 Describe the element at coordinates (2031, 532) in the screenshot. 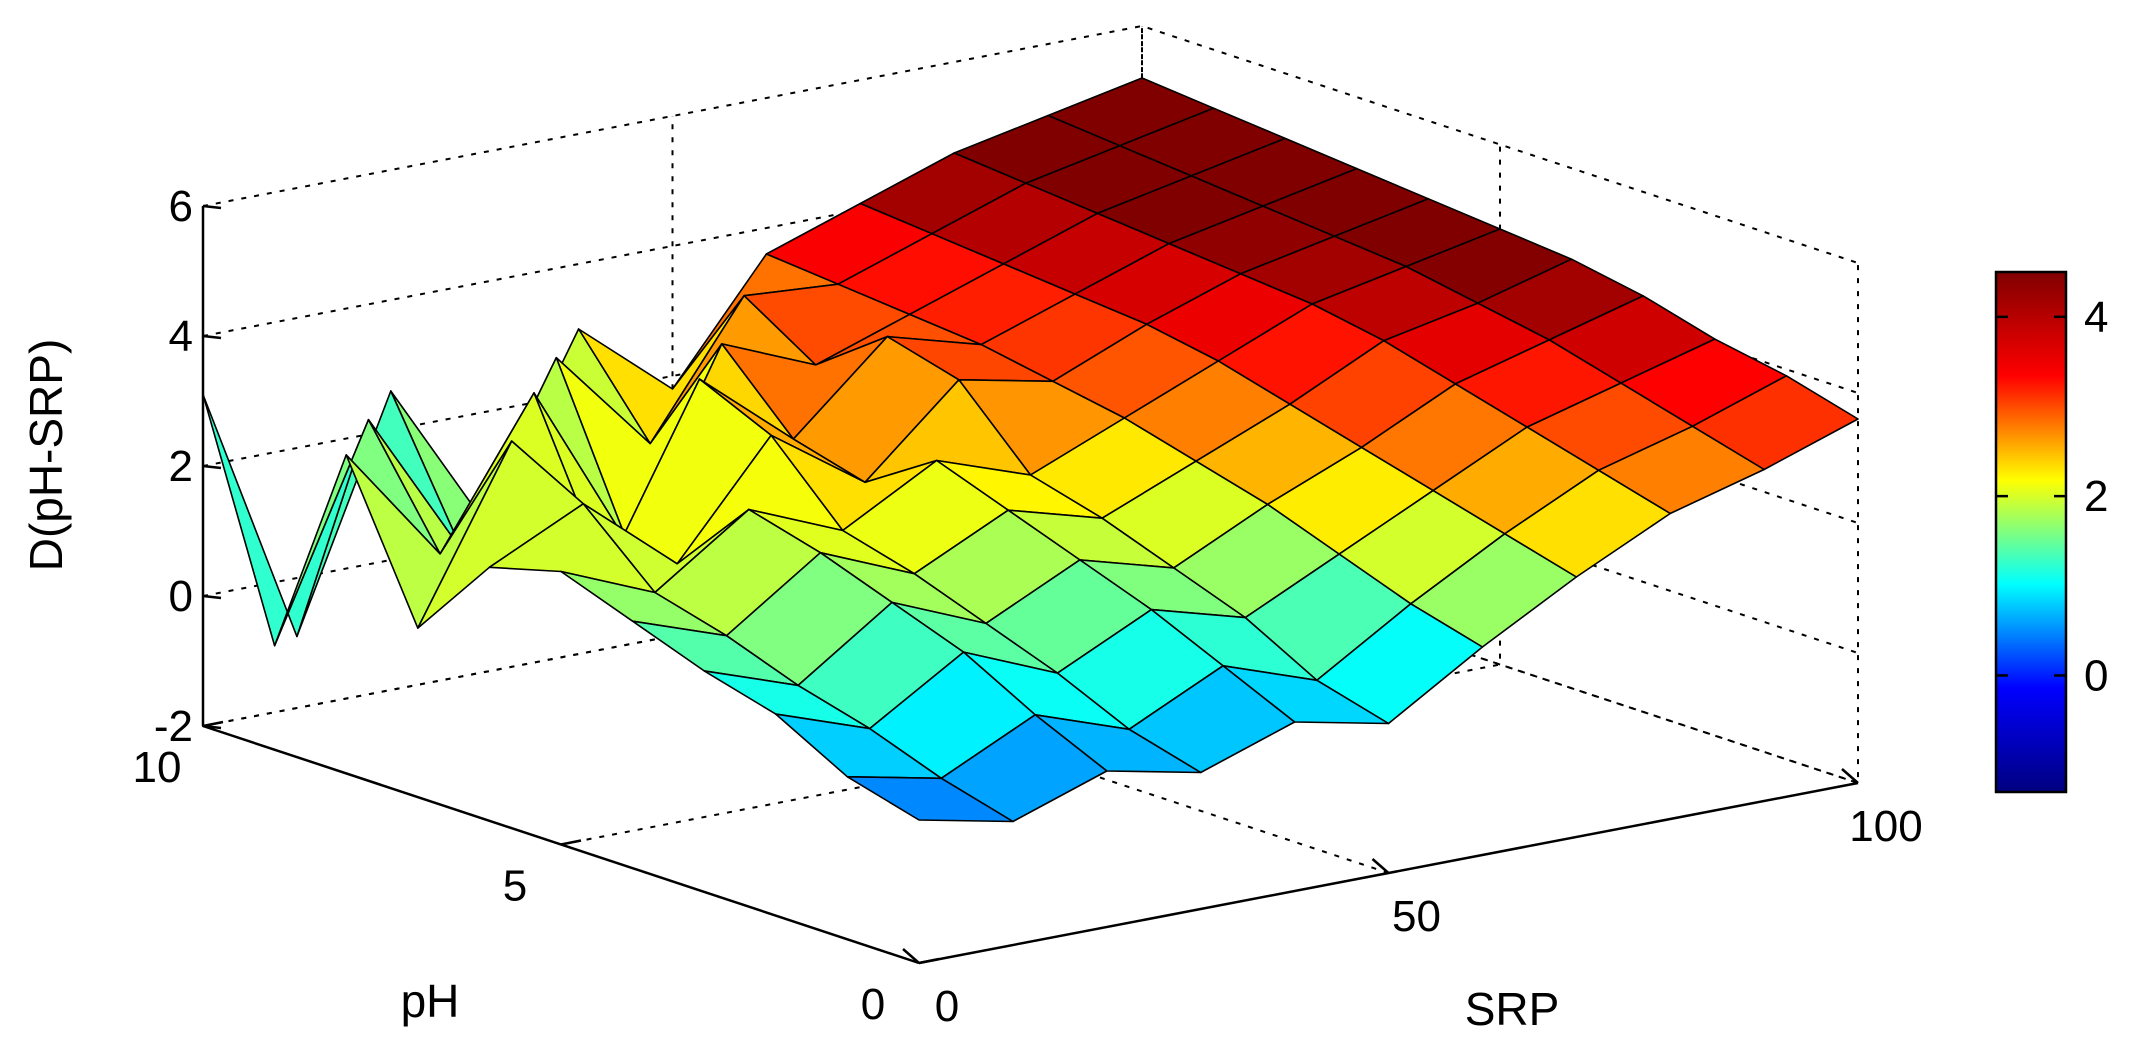

I see `colorbar-bar` at that location.